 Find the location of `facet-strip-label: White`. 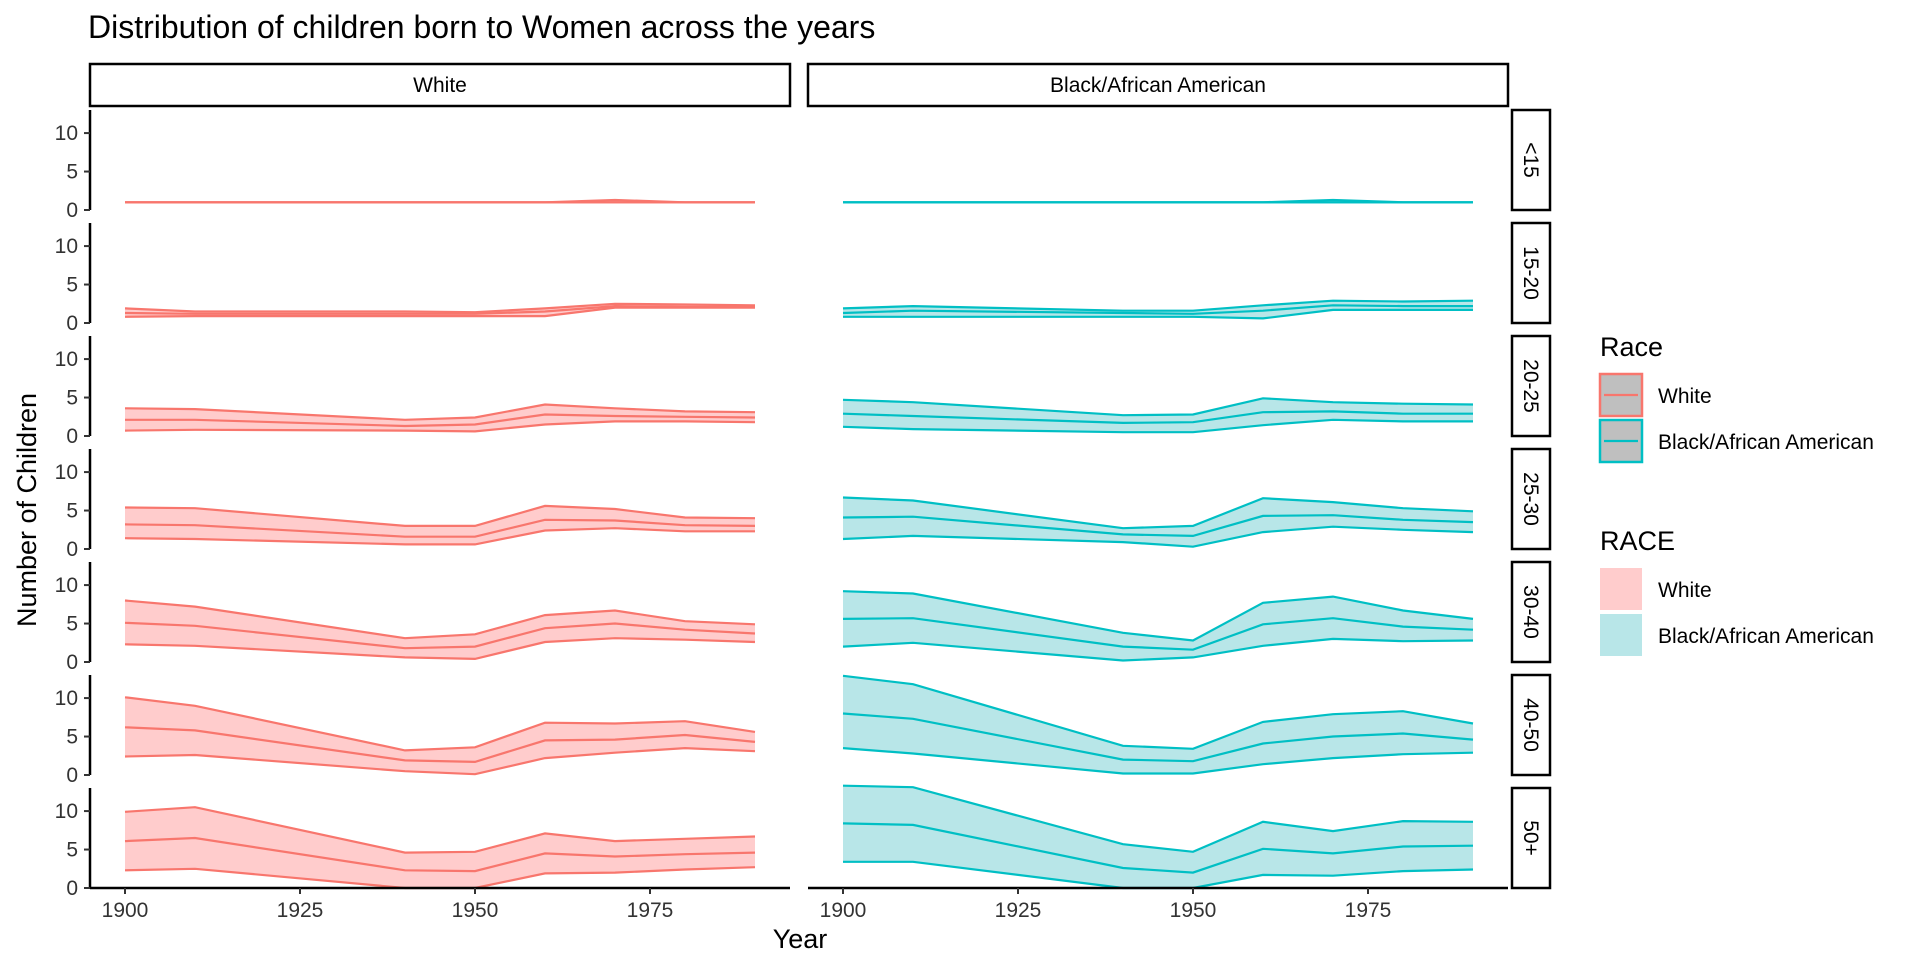

facet-strip-label: White is located at coordinates (440, 85).